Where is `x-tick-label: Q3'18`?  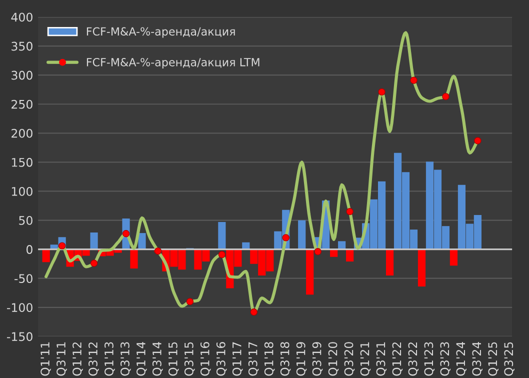 x-tick-label: Q3'18 is located at coordinates (285, 359).